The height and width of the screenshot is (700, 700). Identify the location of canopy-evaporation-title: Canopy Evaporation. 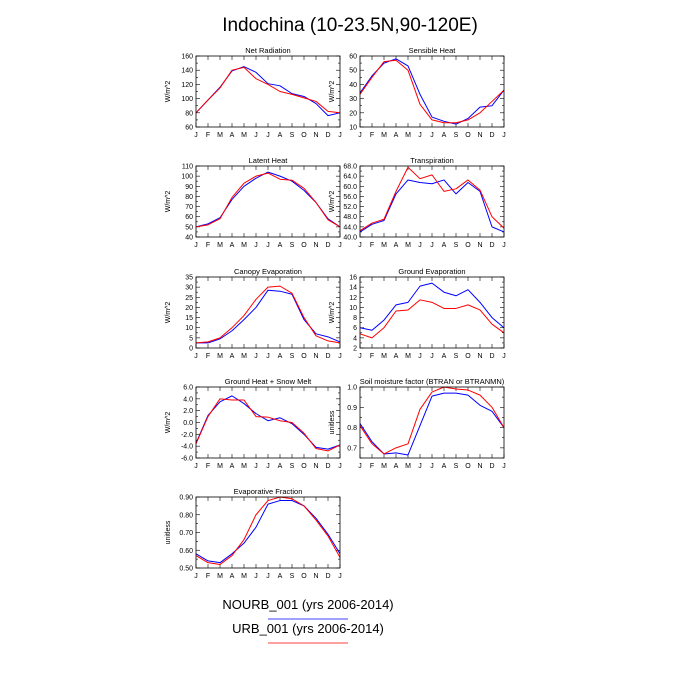
(268, 271).